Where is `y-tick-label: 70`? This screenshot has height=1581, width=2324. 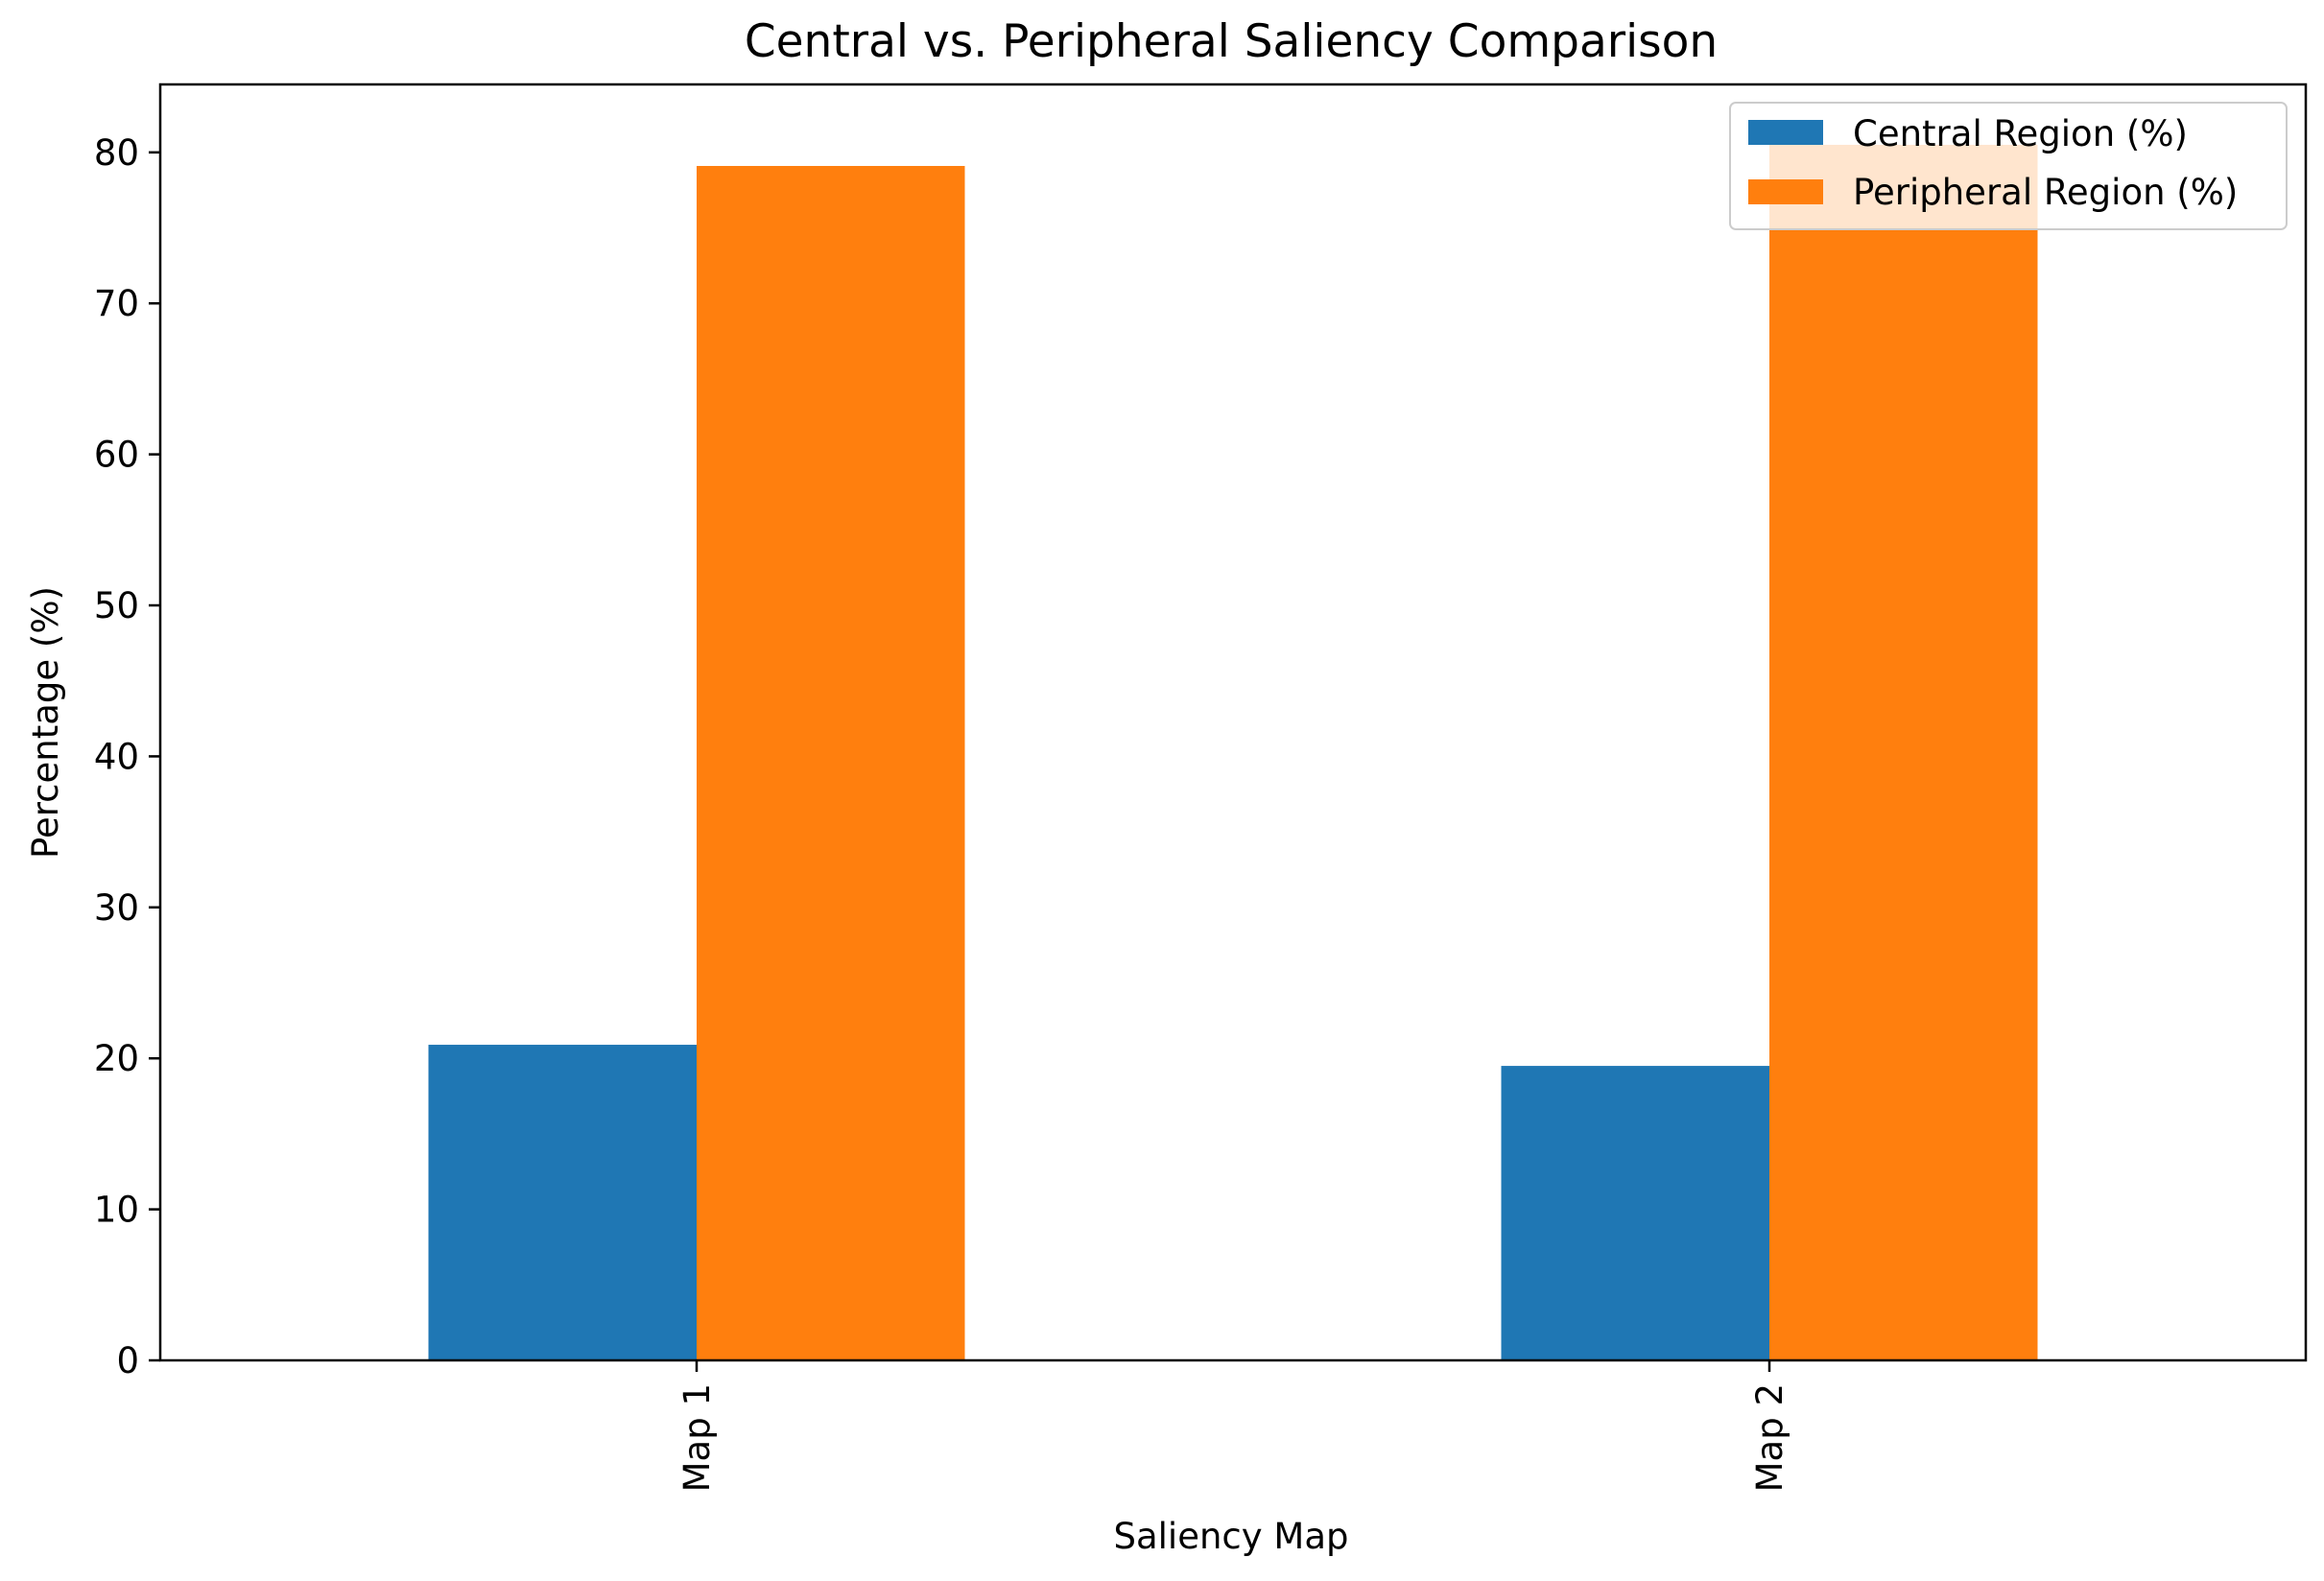
y-tick-label: 70 is located at coordinates (116, 303).